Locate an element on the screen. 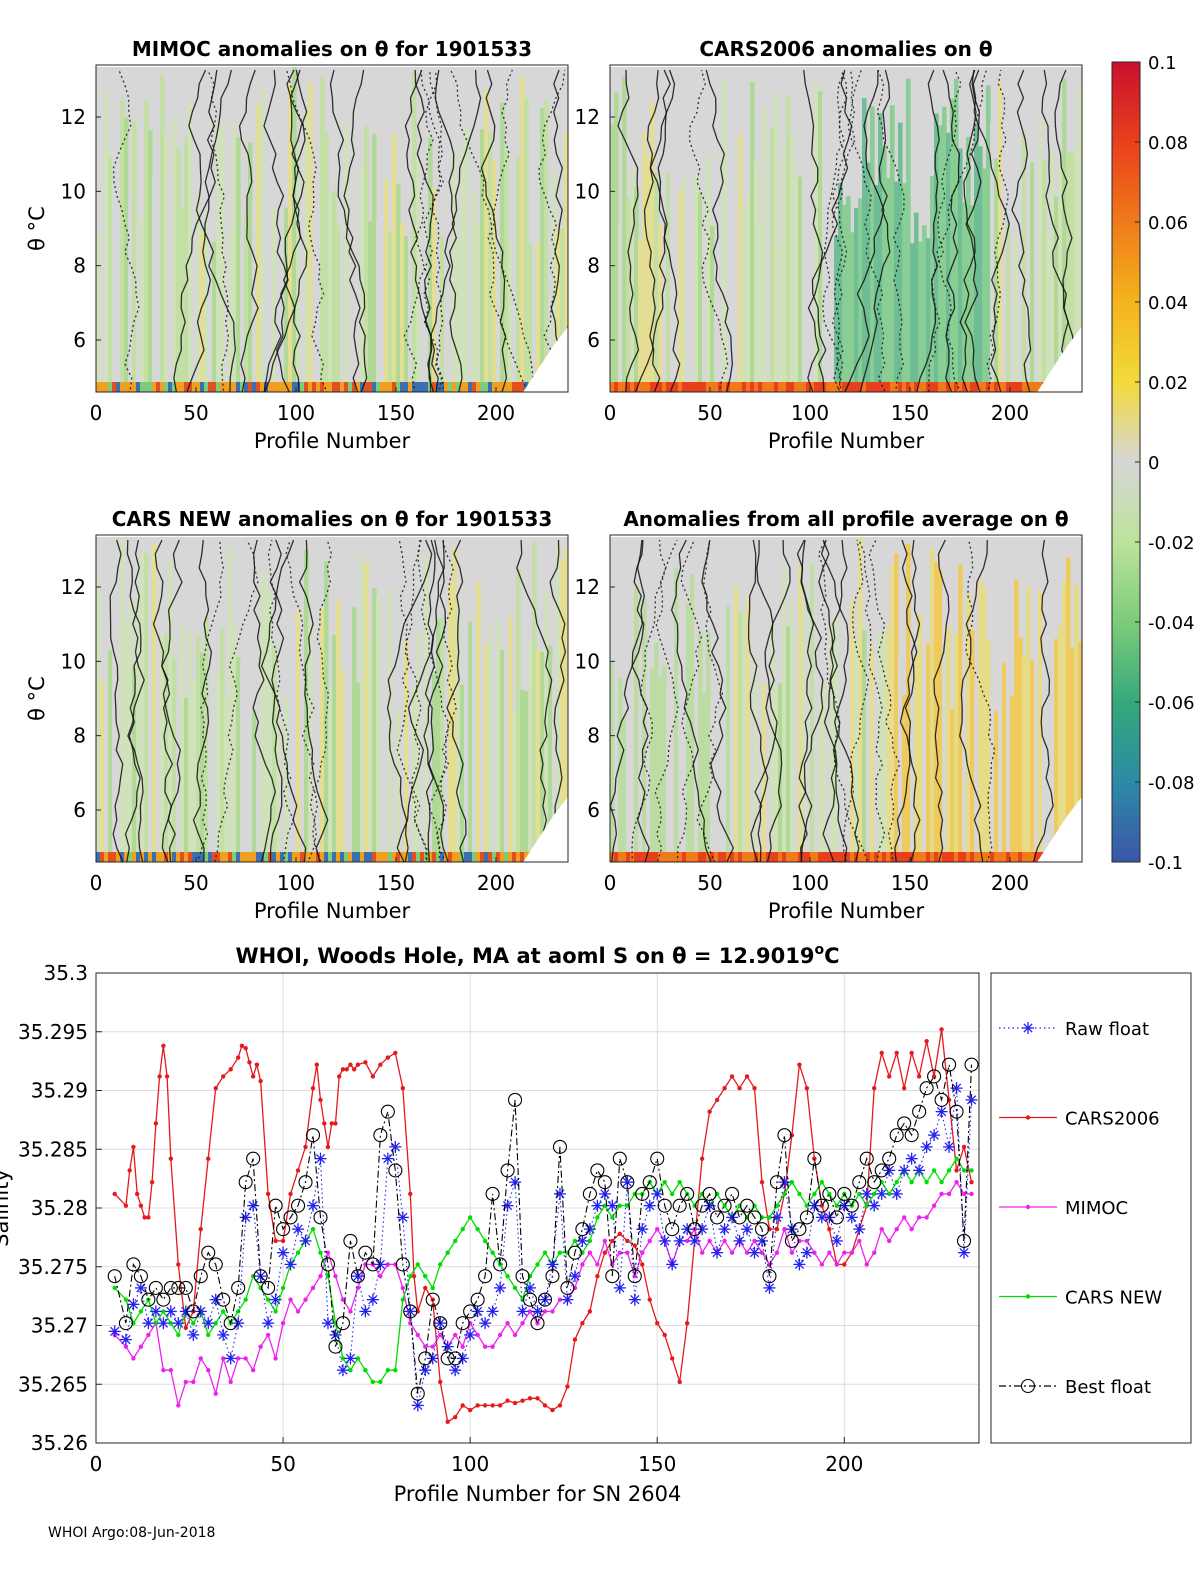 Image resolution: width=1200 pixels, height=1575 pixels. colorbar-tick-label: 0.08 is located at coordinates (1168, 143).